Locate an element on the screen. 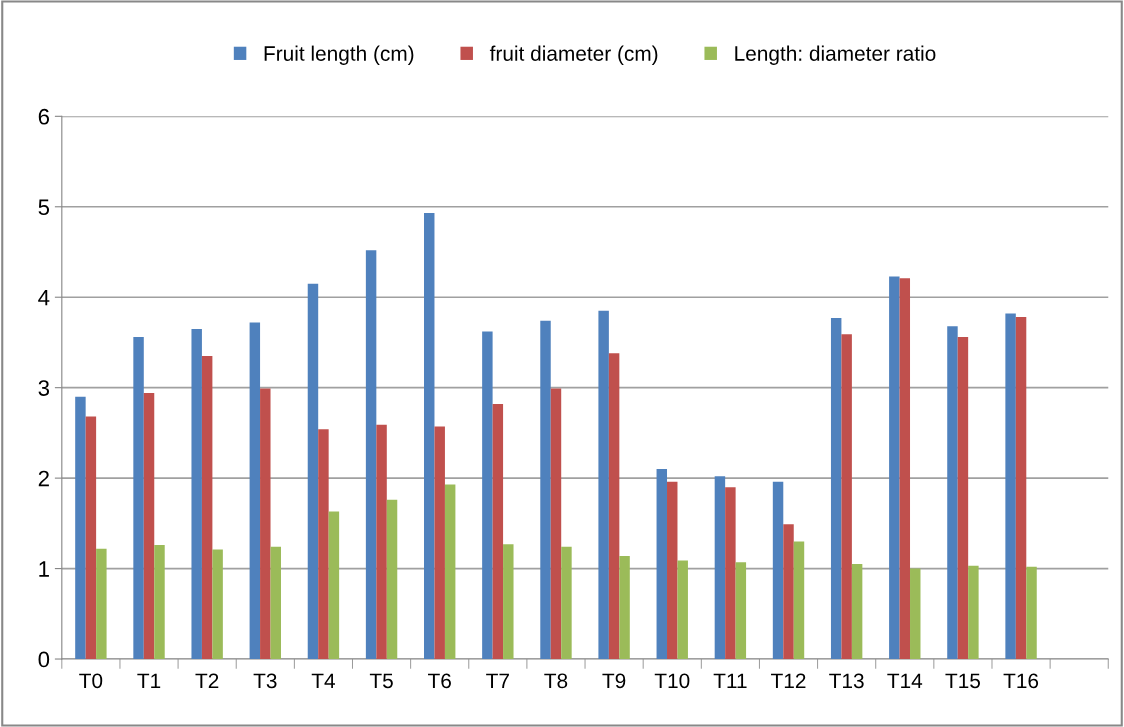 This screenshot has width=1124, height=727. x-tick-label: T7 is located at coordinates (497, 681).